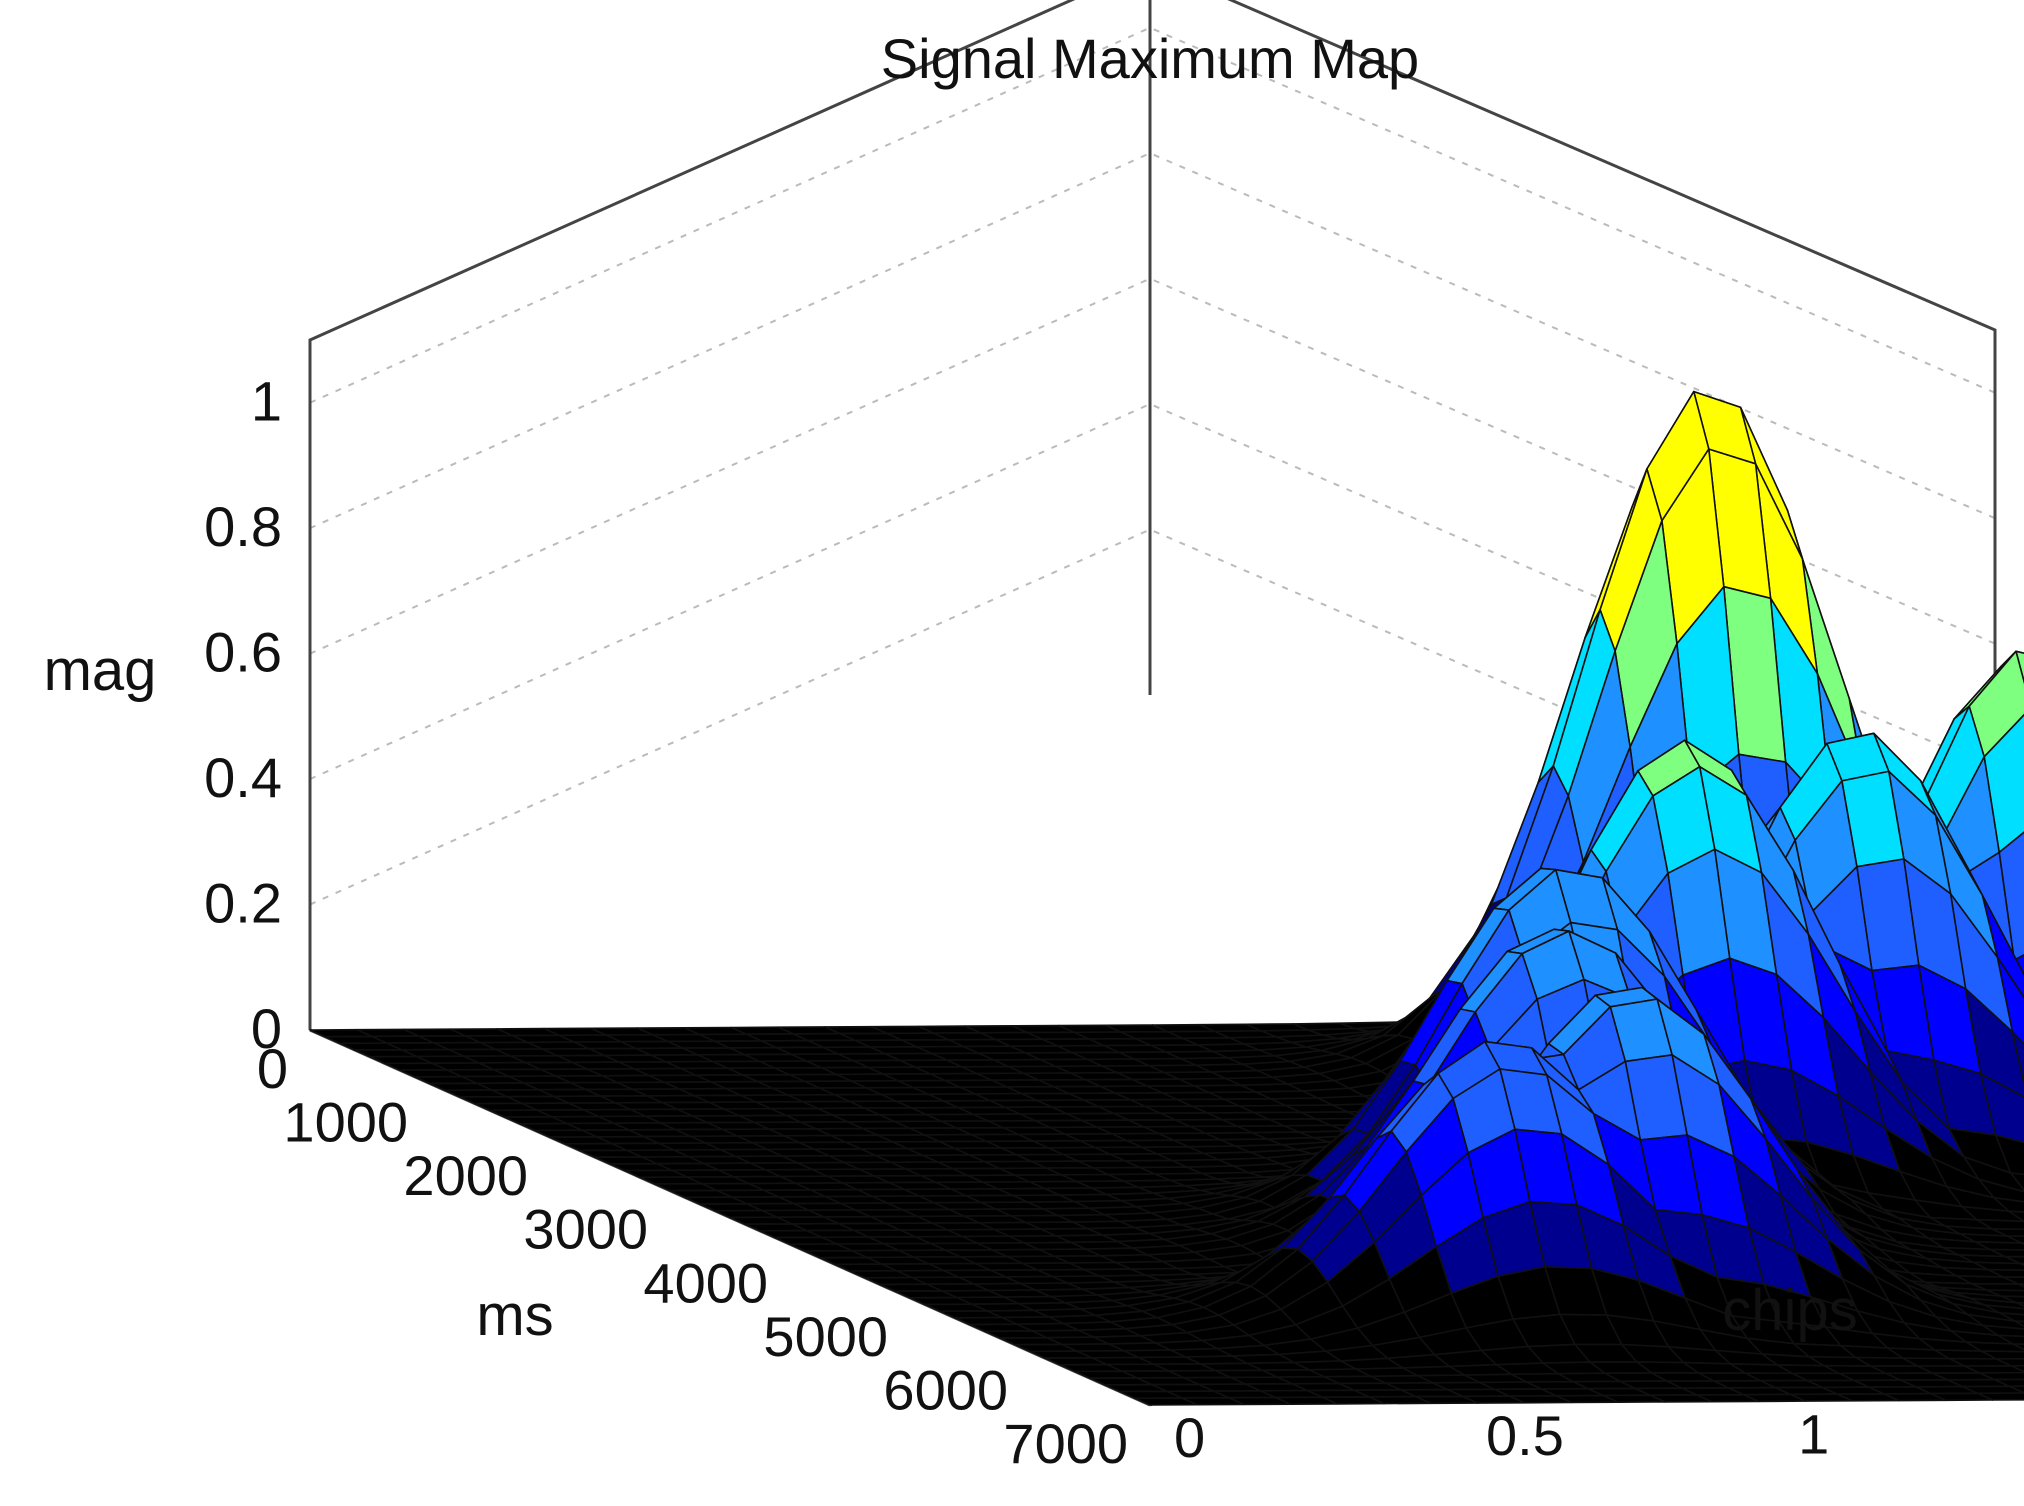  Describe the element at coordinates (266, 1028) in the screenshot. I see `z-tick-label-0: 0` at that location.